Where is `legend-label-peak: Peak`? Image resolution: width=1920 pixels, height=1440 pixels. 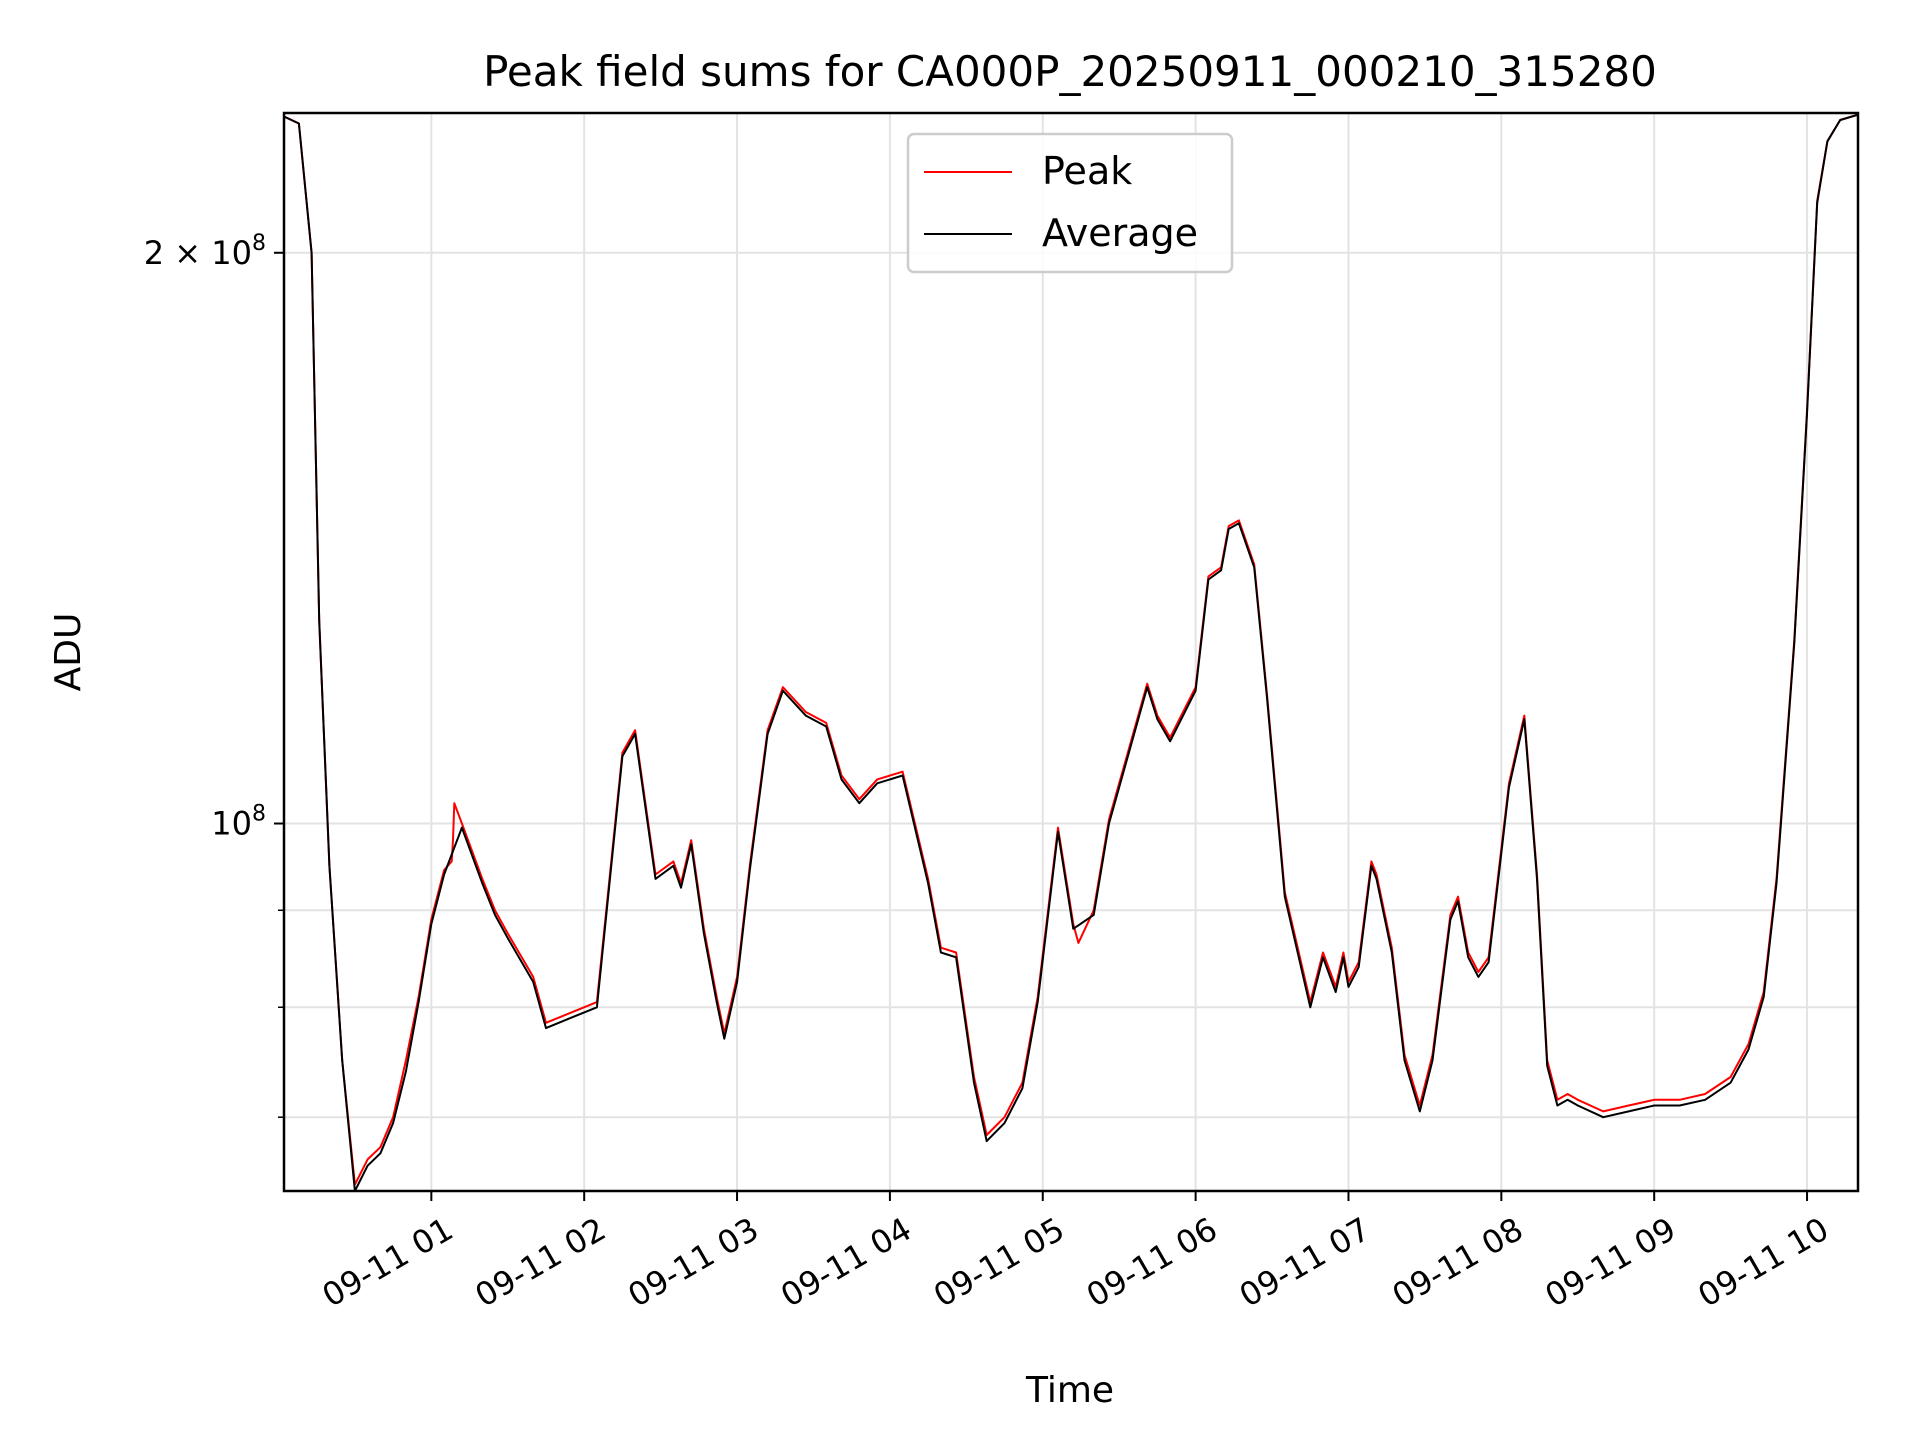 legend-label-peak: Peak is located at coordinates (1087, 171).